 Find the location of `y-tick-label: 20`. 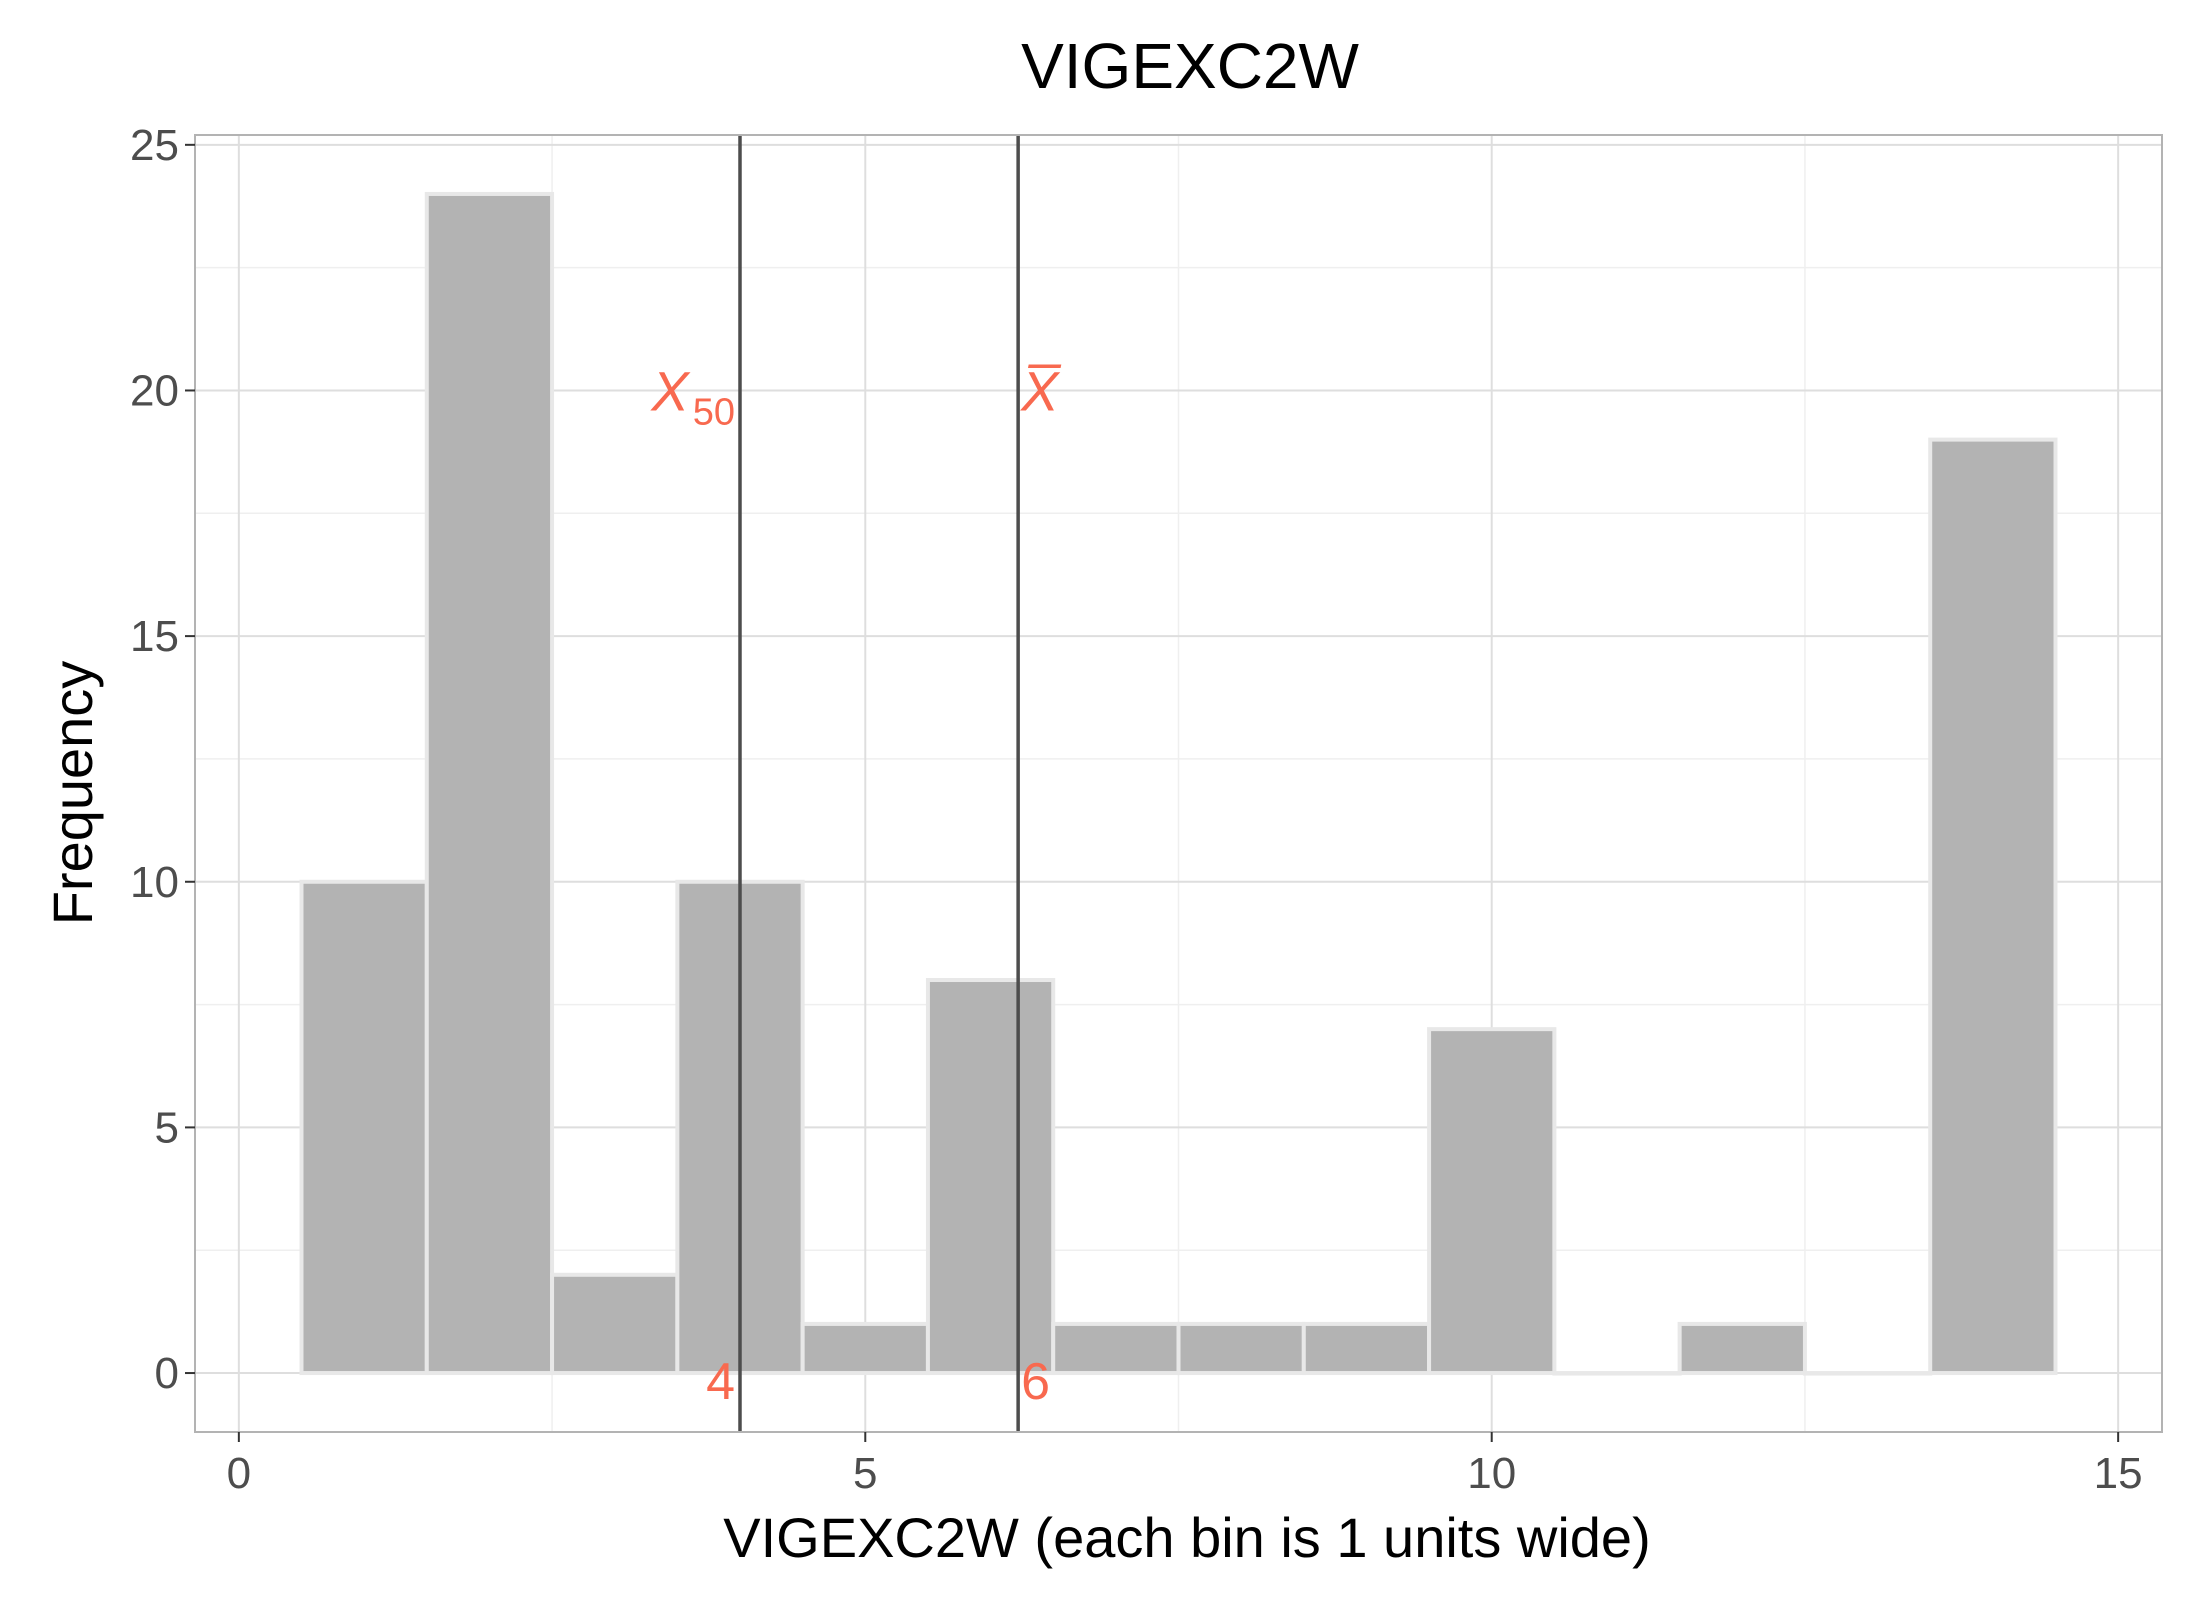

y-tick-label: 20 is located at coordinates (154, 390).